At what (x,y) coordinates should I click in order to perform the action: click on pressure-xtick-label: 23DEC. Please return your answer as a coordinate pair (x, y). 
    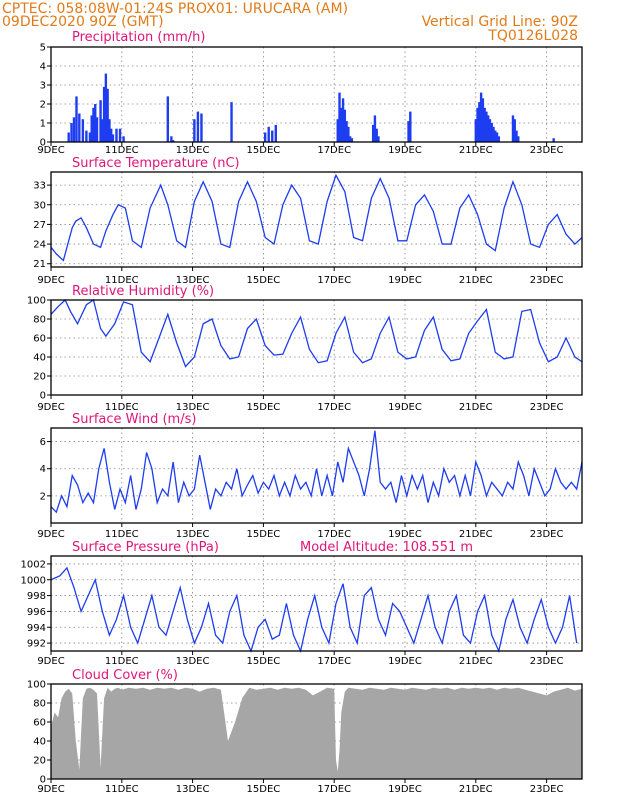
    Looking at the image, I should click on (547, 661).